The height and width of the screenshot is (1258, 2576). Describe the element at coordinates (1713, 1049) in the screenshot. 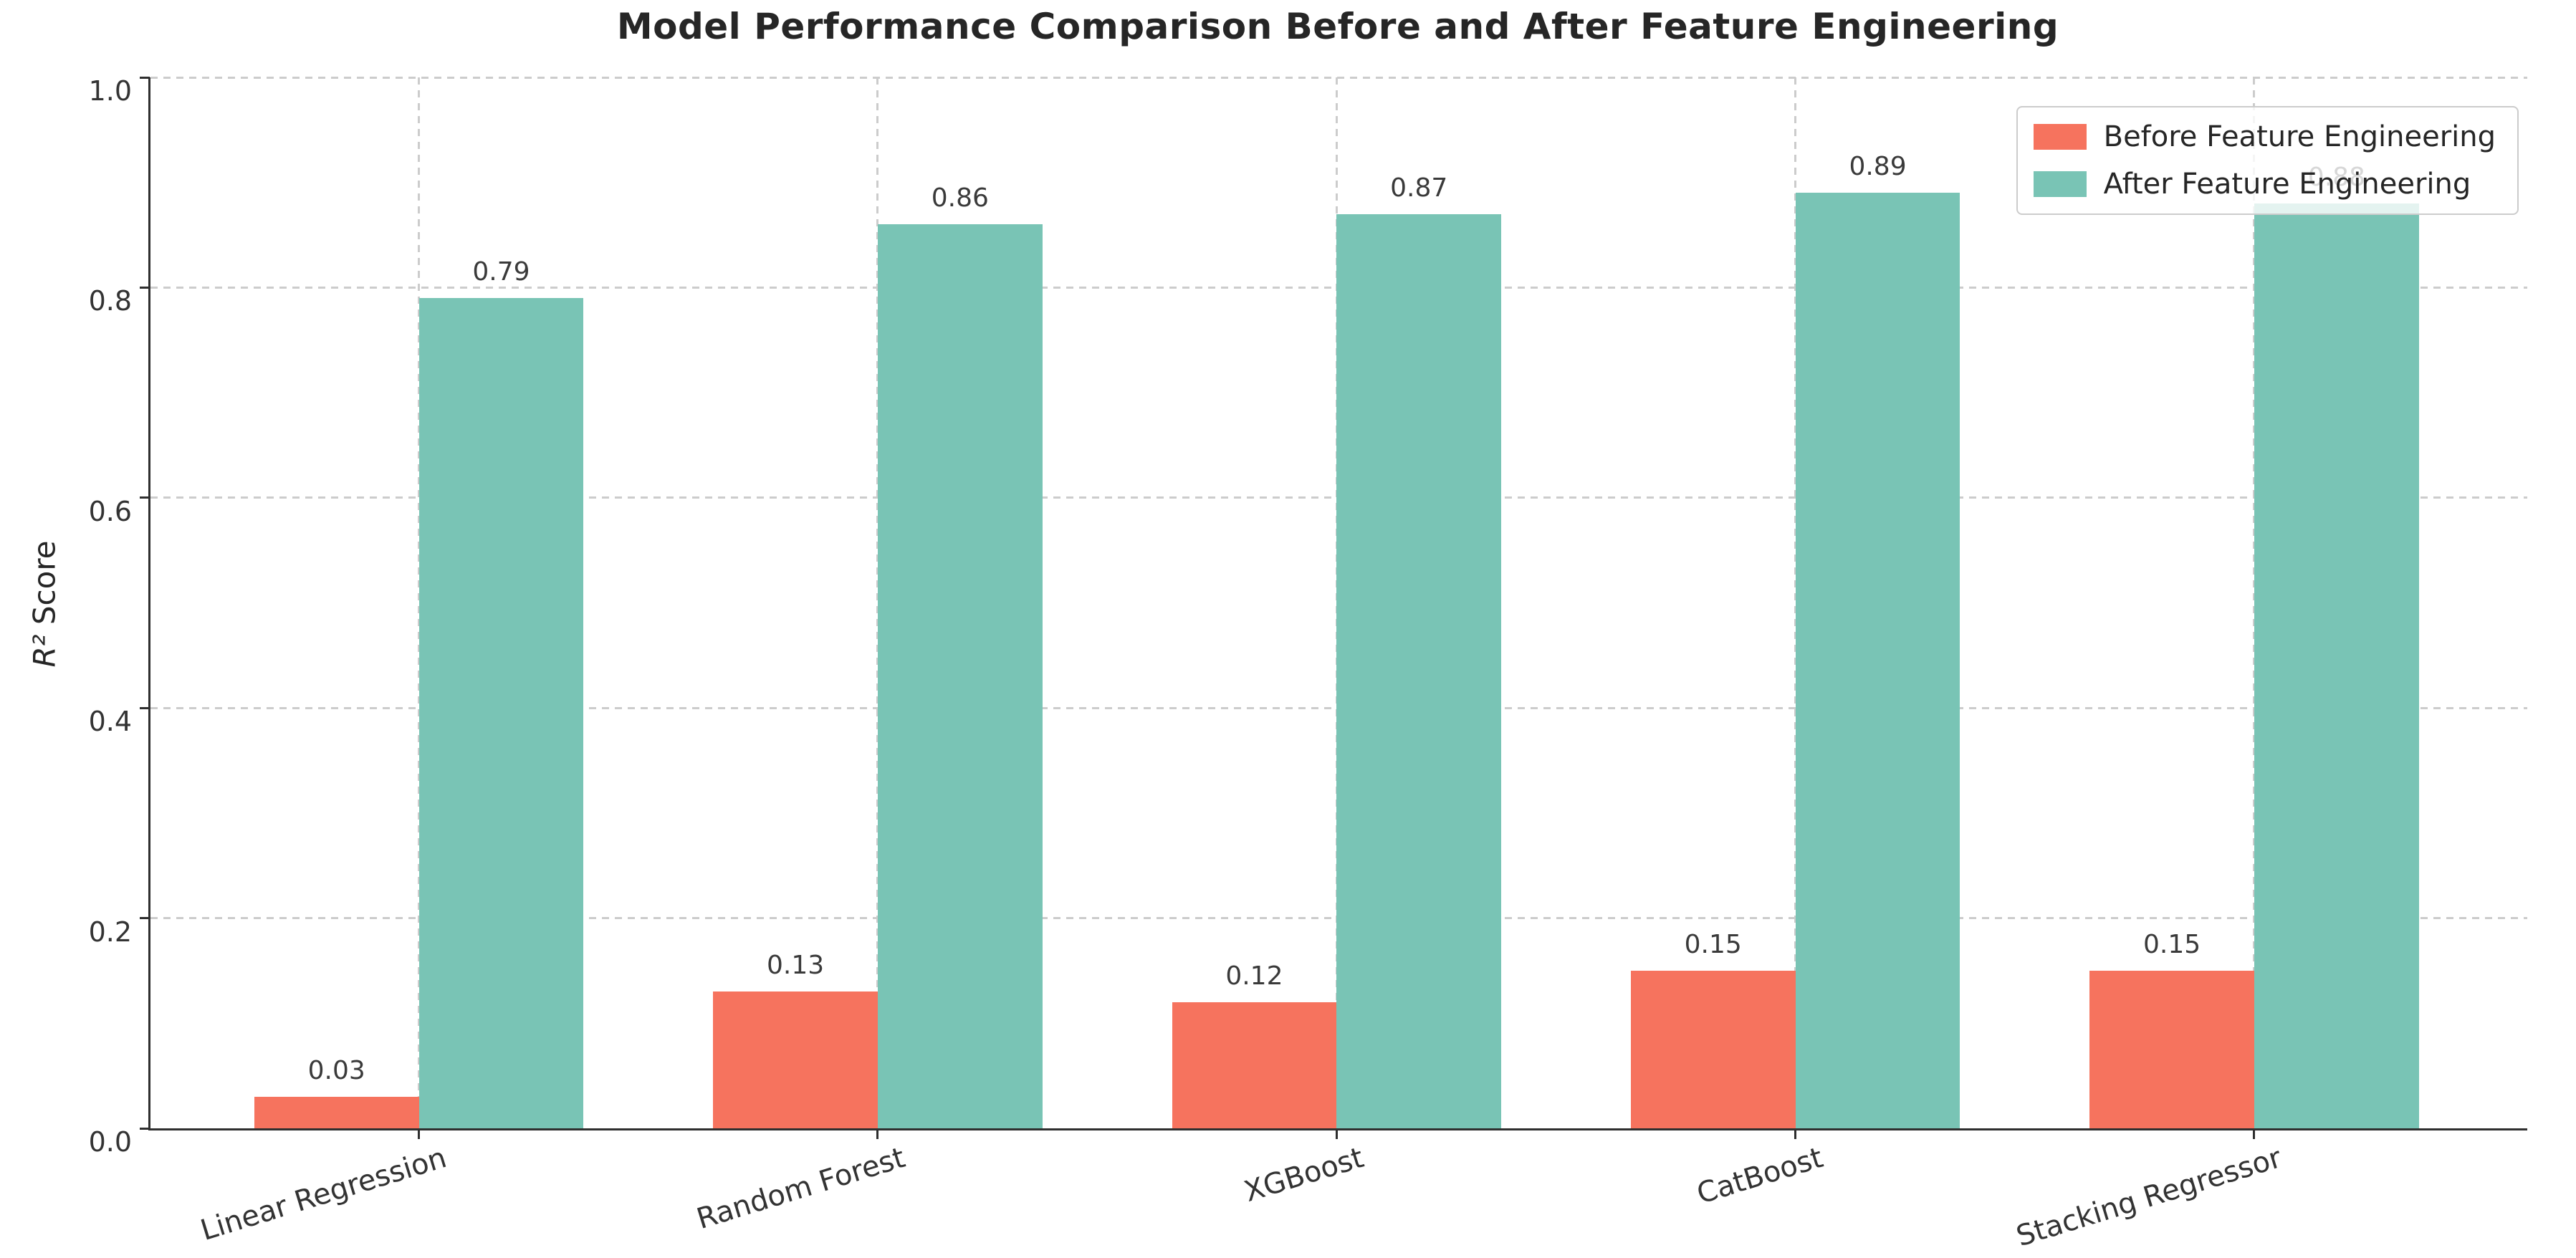

I see `bar-before-catboost` at that location.